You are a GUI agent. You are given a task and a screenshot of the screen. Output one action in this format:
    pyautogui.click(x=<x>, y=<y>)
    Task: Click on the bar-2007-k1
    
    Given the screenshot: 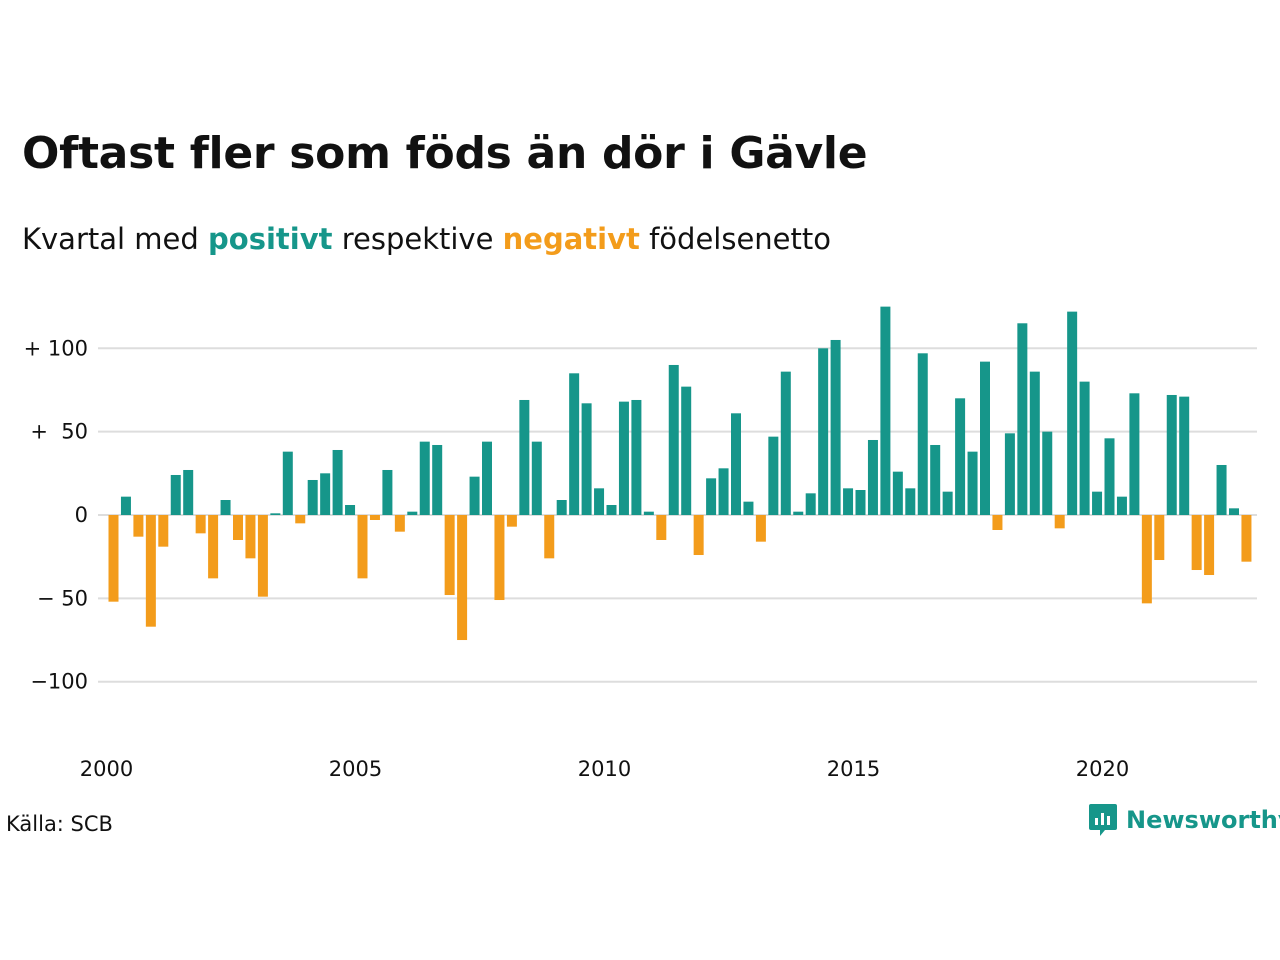 What is the action you would take?
    pyautogui.click(x=462, y=578)
    